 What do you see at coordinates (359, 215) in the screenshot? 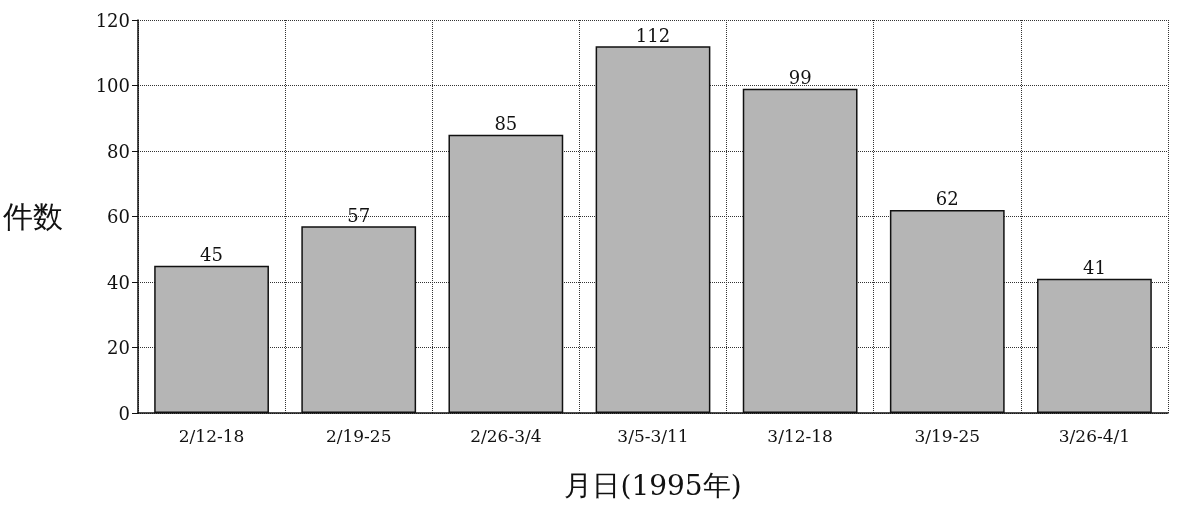
I see `data-label: 57` at bounding box center [359, 215].